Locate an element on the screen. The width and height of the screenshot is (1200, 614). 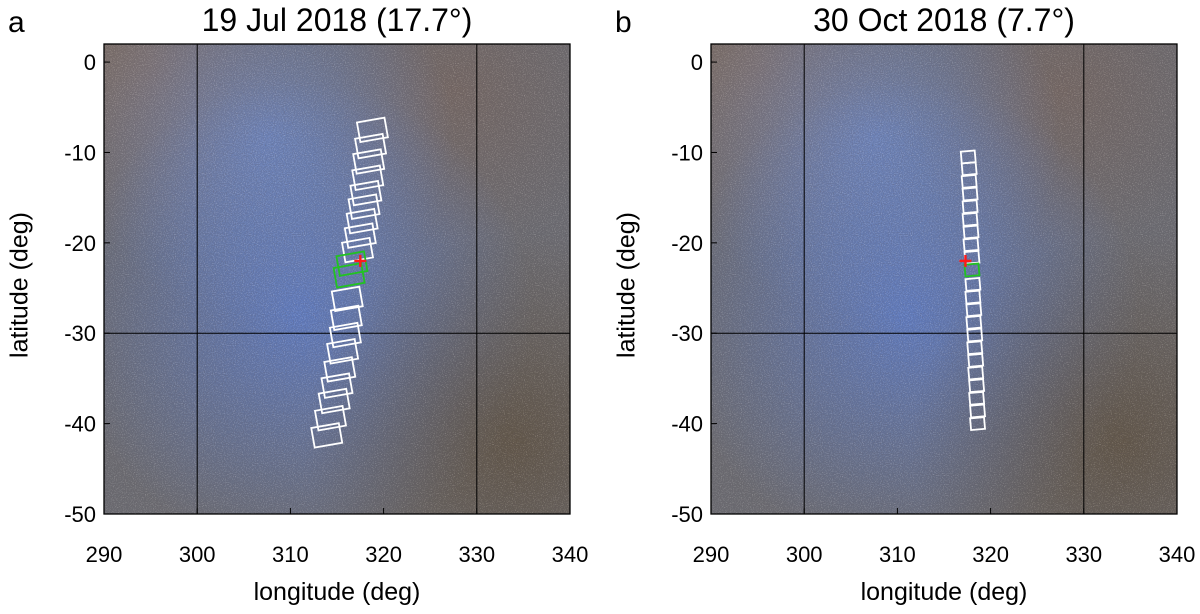
panel-a-x-axis-label: longitude (deg) is located at coordinates (337, 592).